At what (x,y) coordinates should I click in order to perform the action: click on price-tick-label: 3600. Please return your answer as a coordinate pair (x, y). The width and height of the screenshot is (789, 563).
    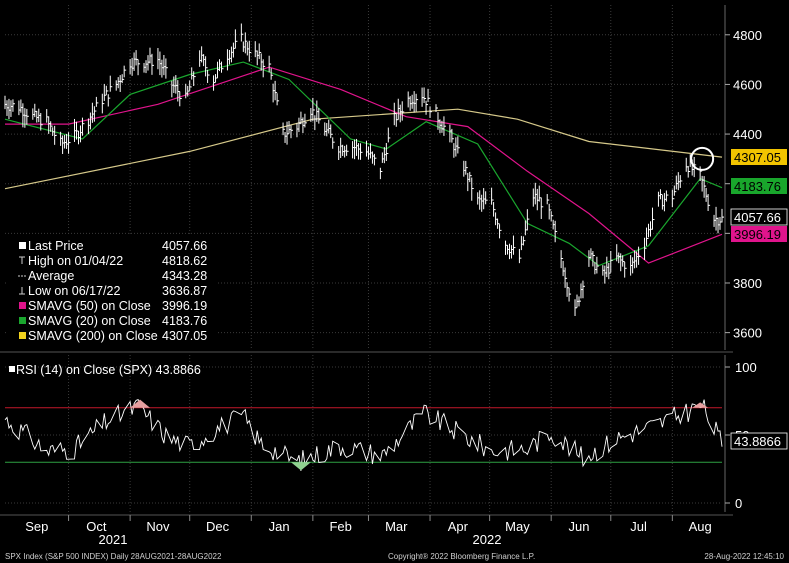
    Looking at the image, I should click on (747, 333).